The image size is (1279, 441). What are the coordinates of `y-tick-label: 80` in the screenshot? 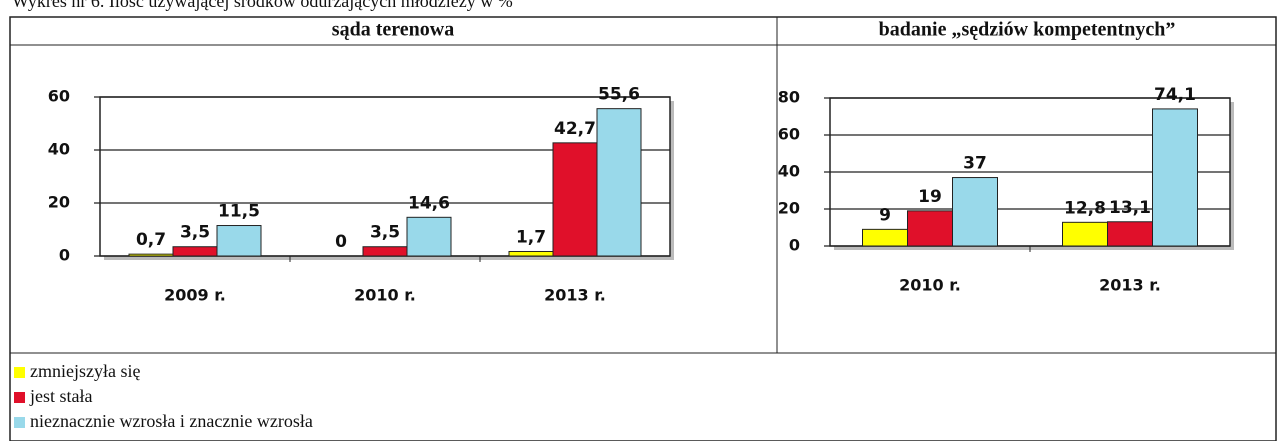 It's located at (789, 97).